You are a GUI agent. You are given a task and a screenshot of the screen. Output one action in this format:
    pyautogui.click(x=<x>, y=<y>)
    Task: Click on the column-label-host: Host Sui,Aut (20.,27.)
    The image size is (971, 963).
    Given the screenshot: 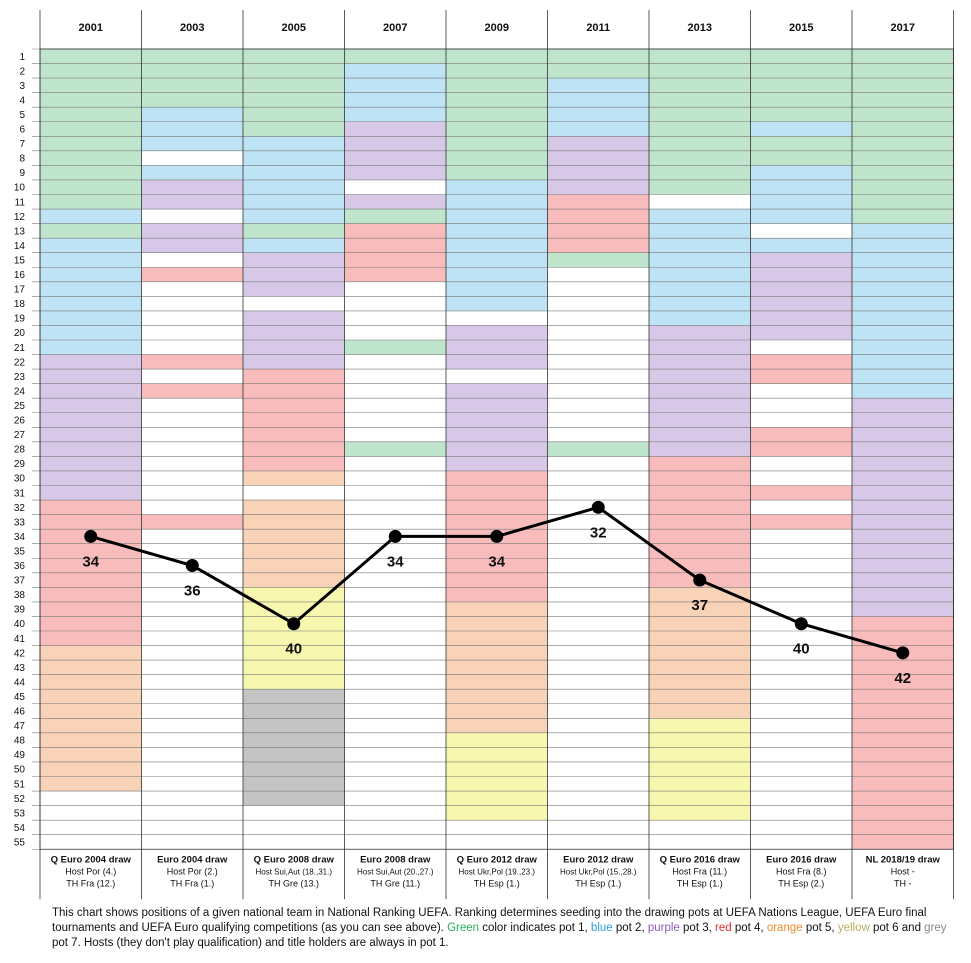 What is the action you would take?
    pyautogui.click(x=395, y=871)
    